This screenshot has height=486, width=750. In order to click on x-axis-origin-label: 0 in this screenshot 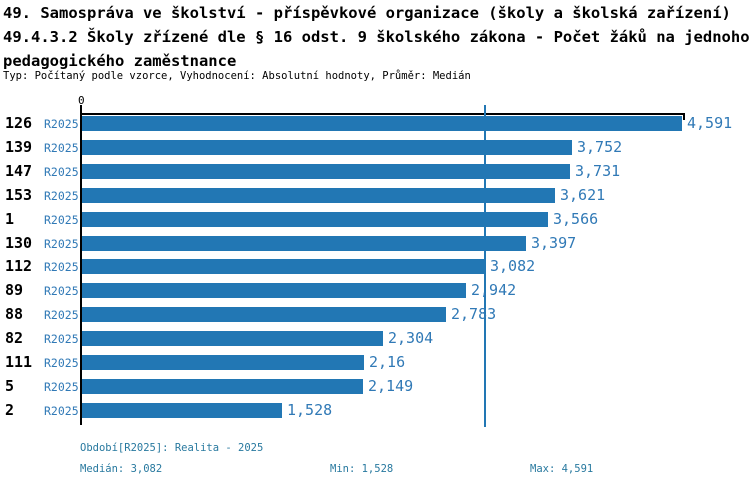, I will do `click(81, 100)`.